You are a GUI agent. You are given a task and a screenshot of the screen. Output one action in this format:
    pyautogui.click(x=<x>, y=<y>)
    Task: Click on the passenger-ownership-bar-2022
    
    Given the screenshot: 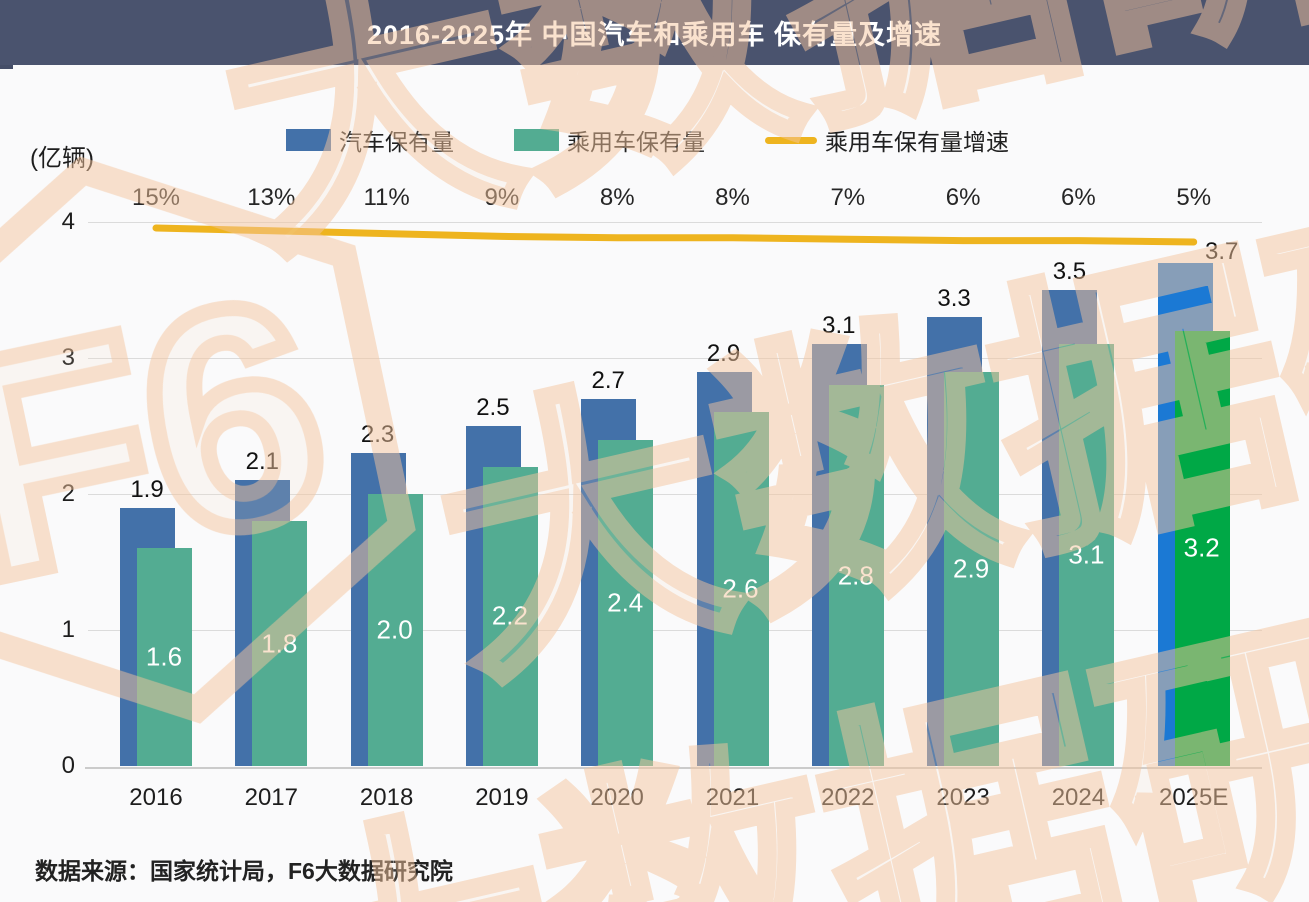 What is the action you would take?
    pyautogui.click(x=856, y=575)
    